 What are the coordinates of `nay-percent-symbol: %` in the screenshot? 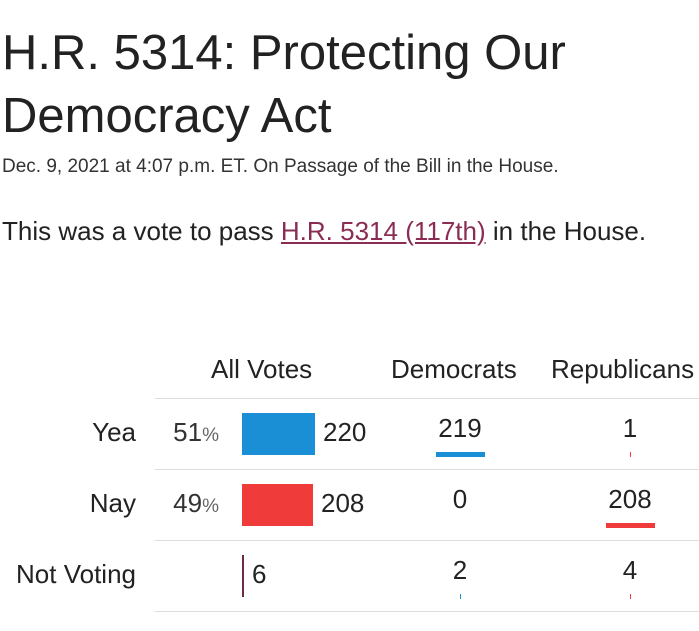 It's located at (210, 506).